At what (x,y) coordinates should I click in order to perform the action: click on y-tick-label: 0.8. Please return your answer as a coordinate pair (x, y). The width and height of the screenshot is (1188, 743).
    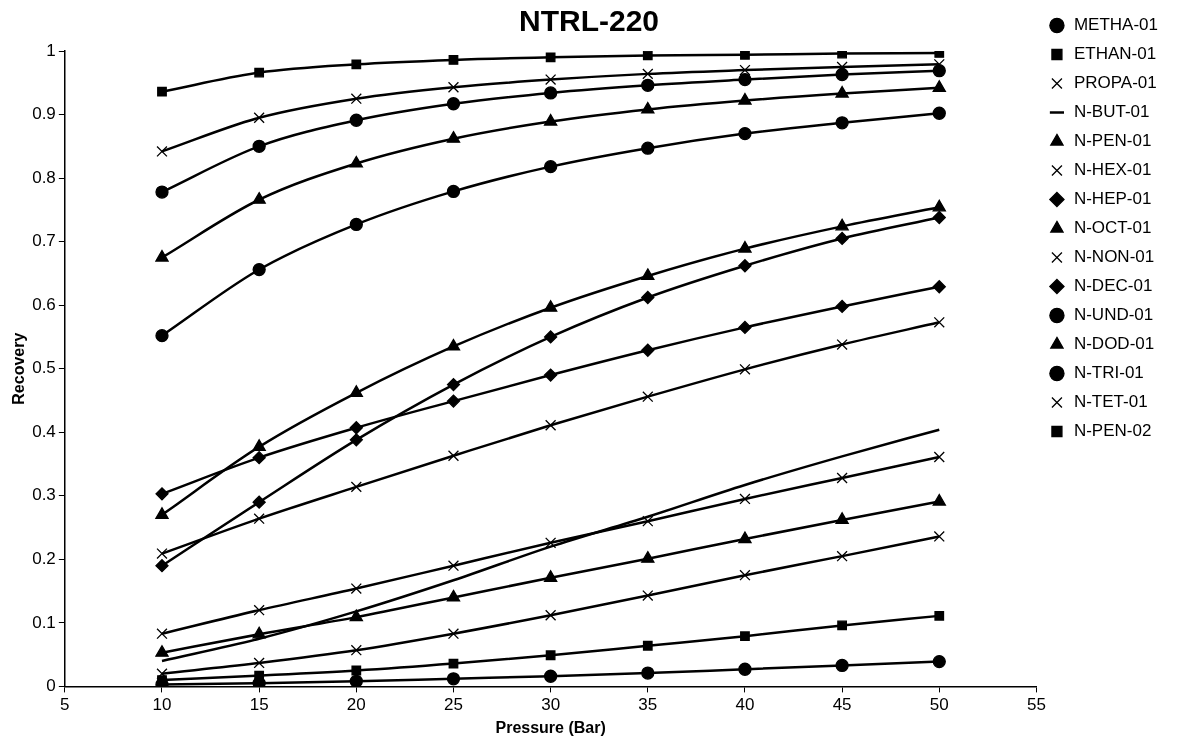
    Looking at the image, I should click on (44, 177).